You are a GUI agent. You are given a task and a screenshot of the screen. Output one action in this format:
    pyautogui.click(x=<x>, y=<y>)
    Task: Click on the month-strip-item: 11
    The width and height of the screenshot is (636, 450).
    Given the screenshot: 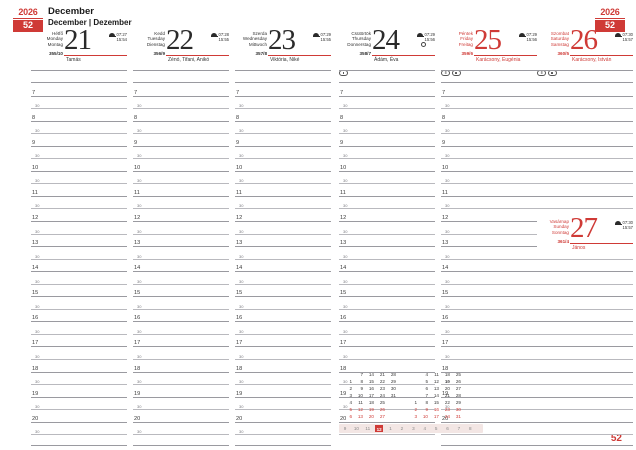 What is the action you would take?
    pyautogui.click(x=368, y=428)
    